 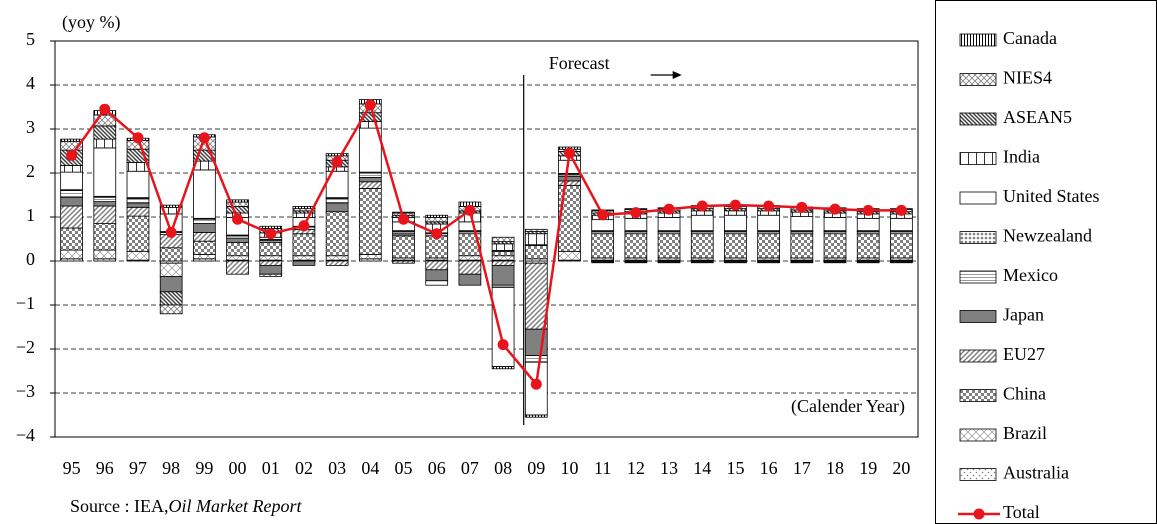 What do you see at coordinates (1024, 394) in the screenshot?
I see `legend-label: China` at bounding box center [1024, 394].